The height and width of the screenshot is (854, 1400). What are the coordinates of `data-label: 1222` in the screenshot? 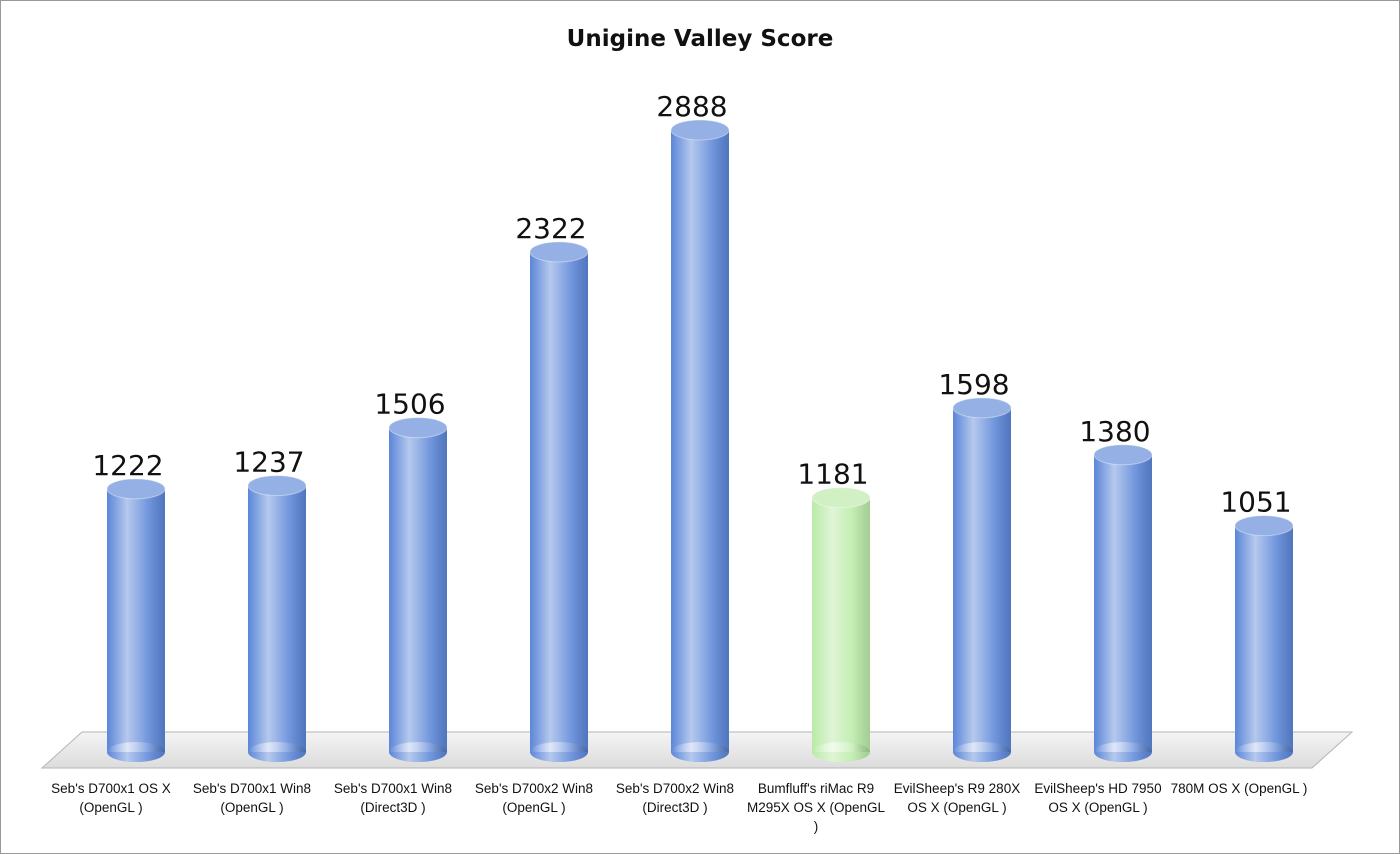 It's located at (127, 465).